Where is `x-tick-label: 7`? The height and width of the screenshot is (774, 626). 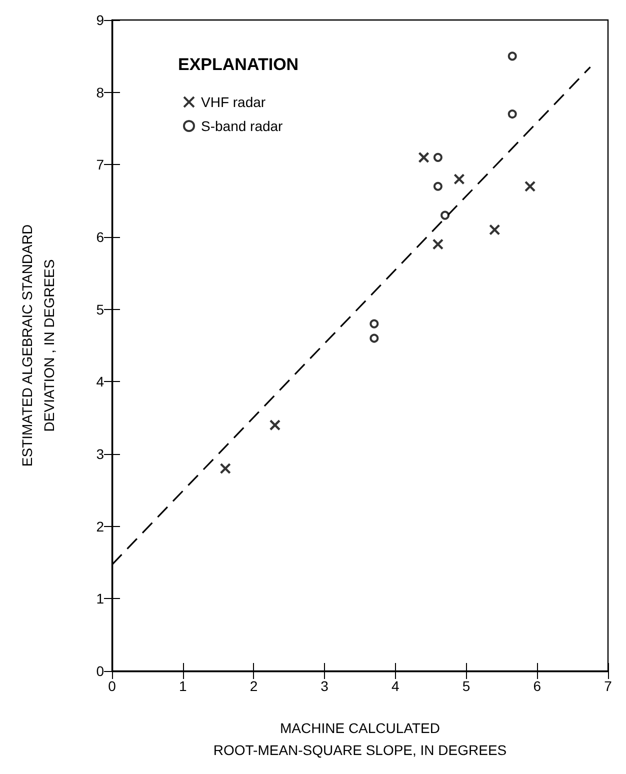
x-tick-label: 7 is located at coordinates (608, 686).